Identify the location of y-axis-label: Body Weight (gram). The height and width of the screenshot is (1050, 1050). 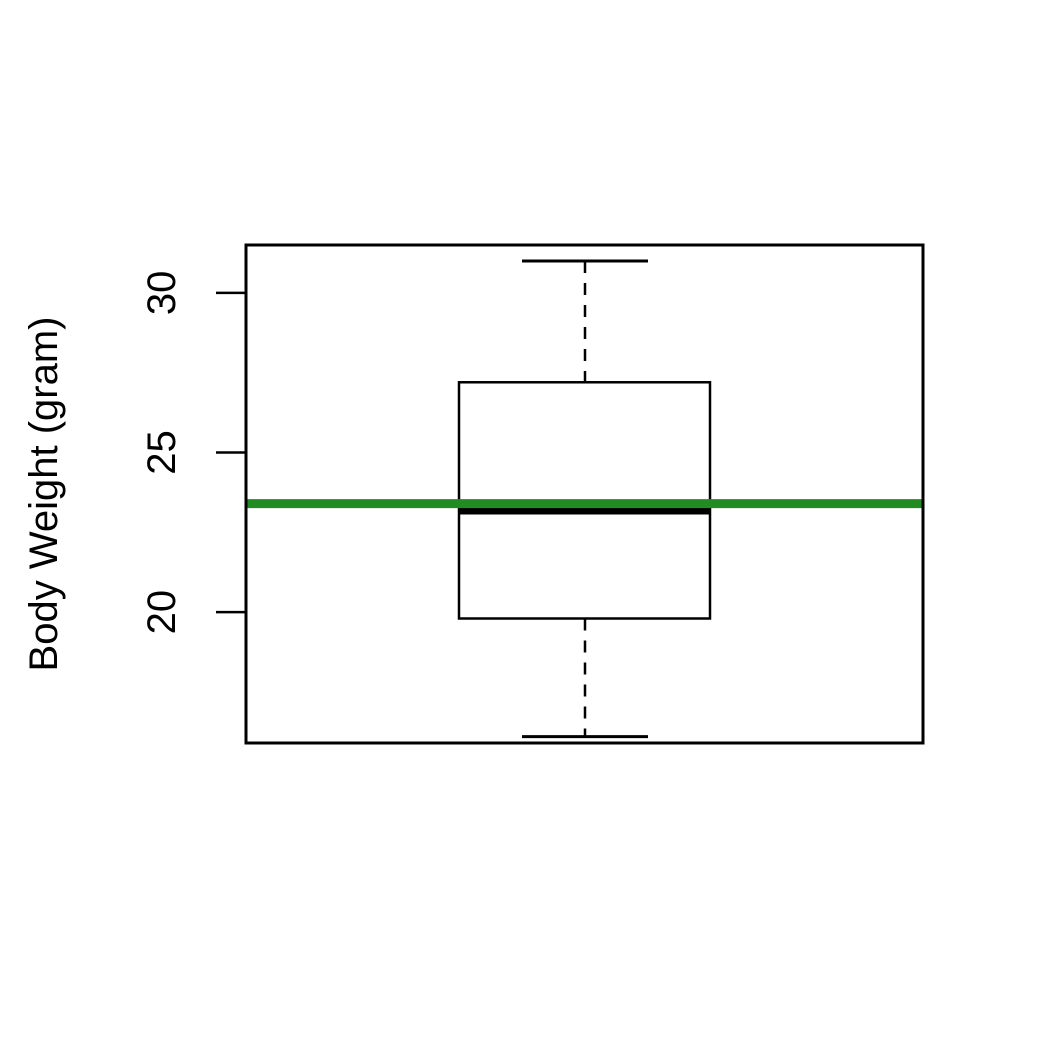
(44, 494).